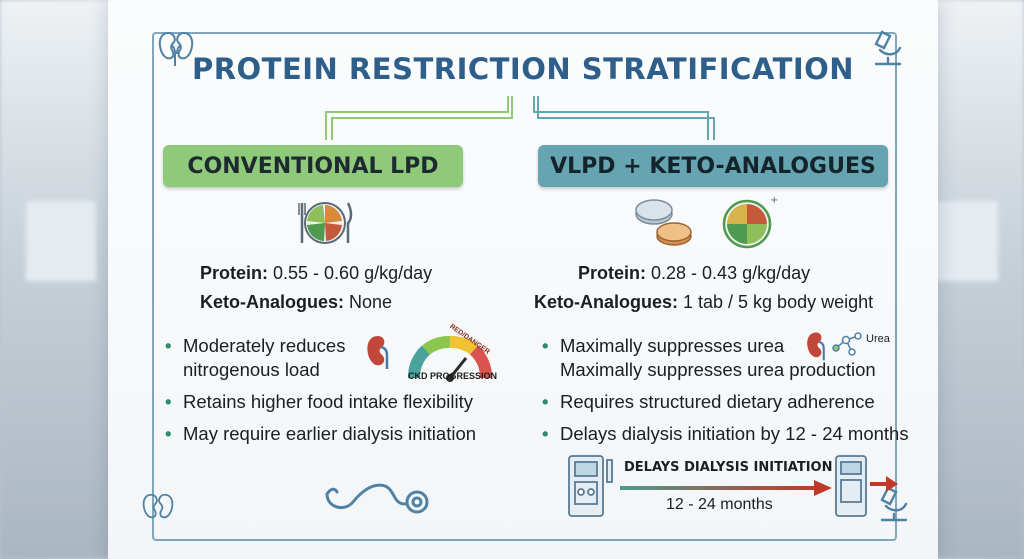 Image resolution: width=1024 pixels, height=559 pixels. What do you see at coordinates (776, 302) in the screenshot?
I see `right-keto-value: 1 tab / 5 kg body weight` at bounding box center [776, 302].